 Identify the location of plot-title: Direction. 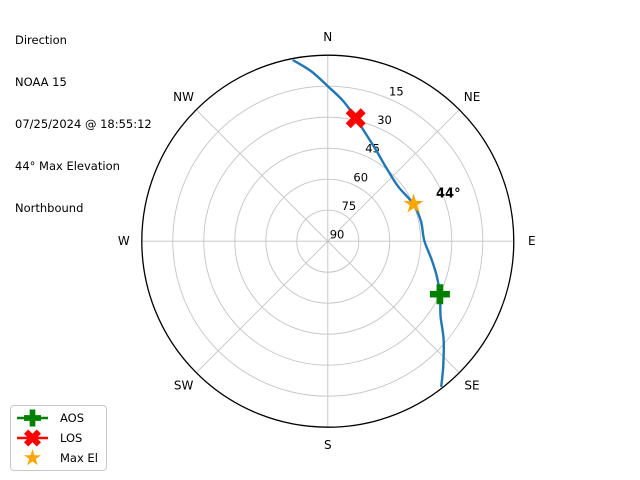
(41, 40).